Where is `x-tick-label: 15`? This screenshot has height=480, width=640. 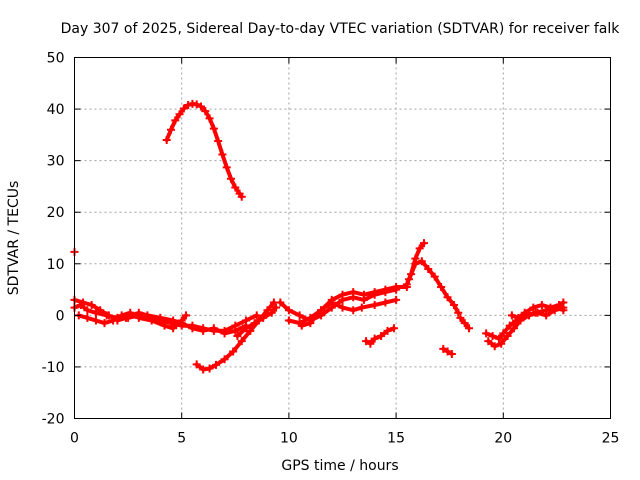
x-tick-label: 15 is located at coordinates (396, 439).